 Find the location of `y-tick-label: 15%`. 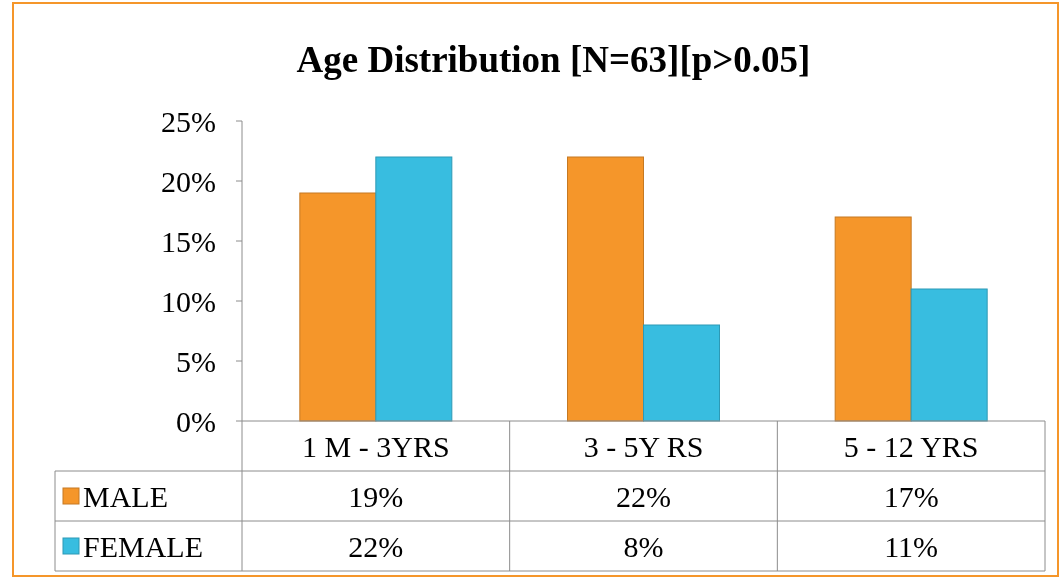

y-tick-label: 15% is located at coordinates (188, 241).